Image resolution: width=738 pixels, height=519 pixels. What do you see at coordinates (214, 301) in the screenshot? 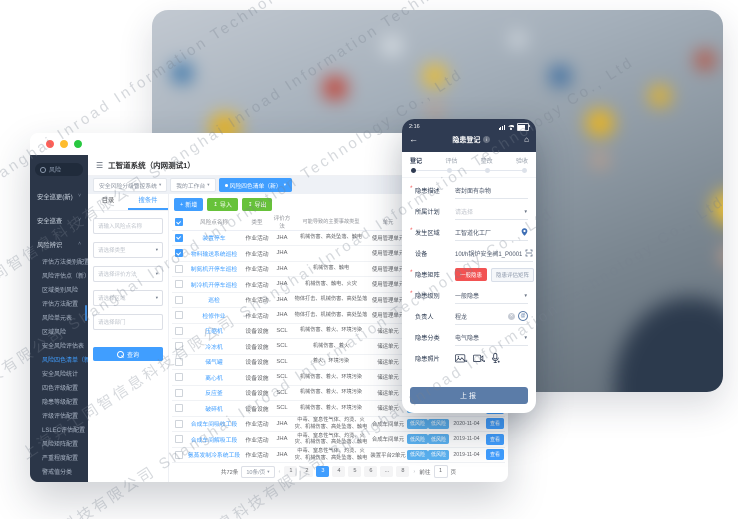
I see `risk-point-link: 巡检` at bounding box center [214, 301].